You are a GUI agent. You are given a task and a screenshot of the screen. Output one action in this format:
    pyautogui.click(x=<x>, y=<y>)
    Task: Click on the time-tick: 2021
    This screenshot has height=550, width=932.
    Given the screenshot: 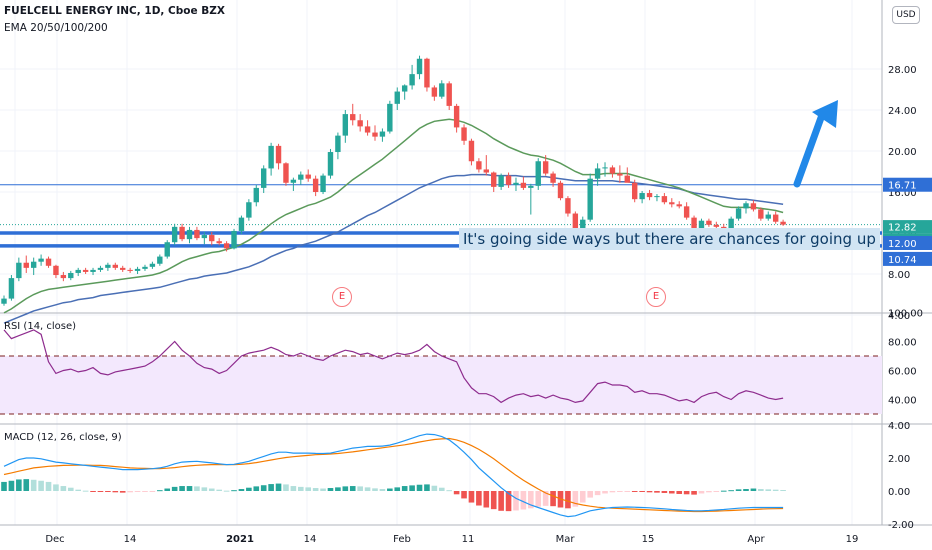 What is the action you would take?
    pyautogui.click(x=240, y=539)
    